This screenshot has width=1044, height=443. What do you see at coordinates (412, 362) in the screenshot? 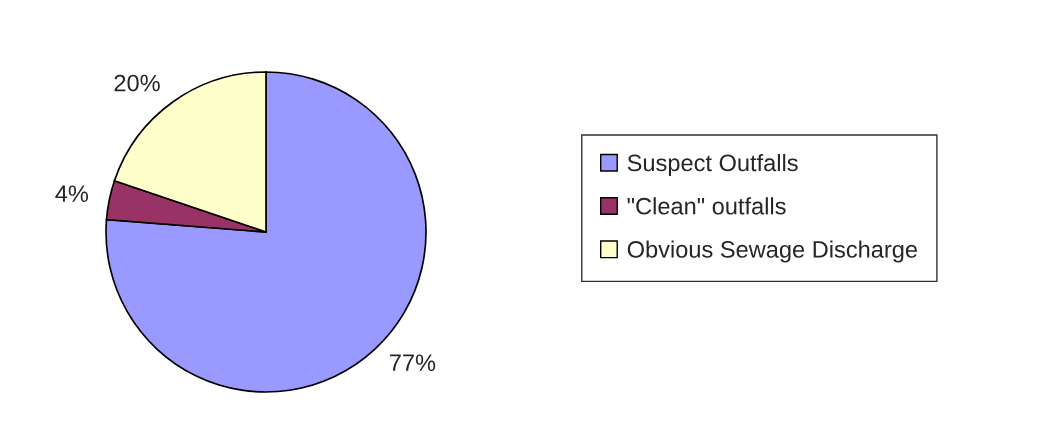
I see `data-label: 77%` at bounding box center [412, 362].